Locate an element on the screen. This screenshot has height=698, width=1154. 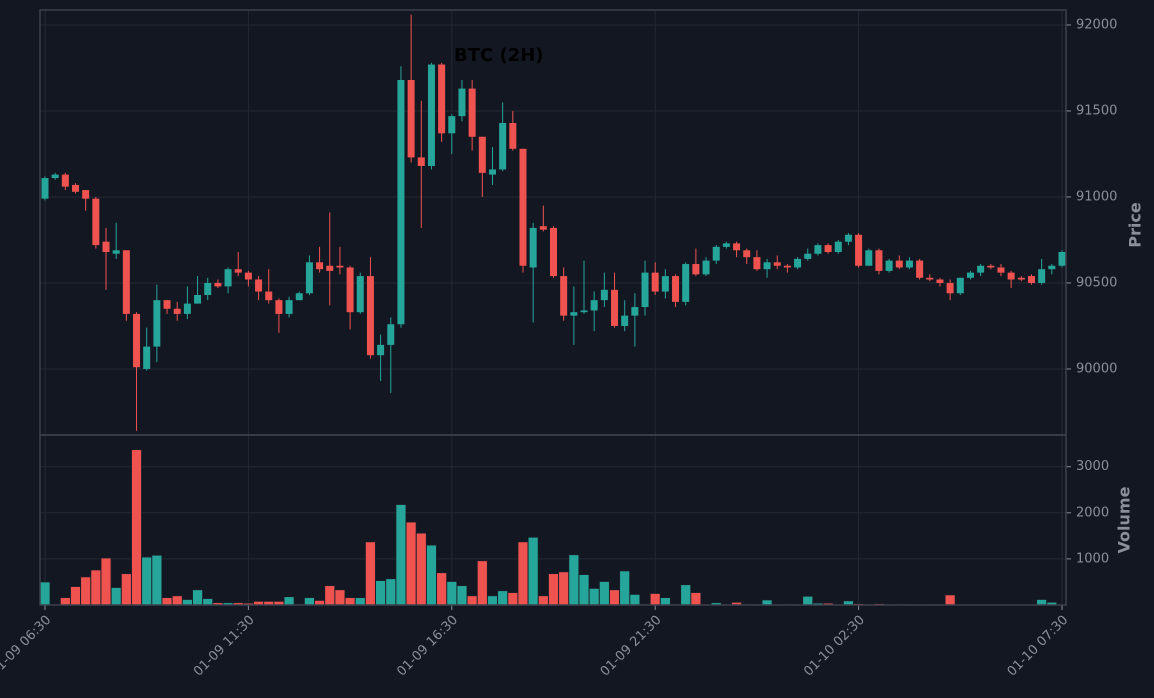
y-tick-label: 90500 is located at coordinates (1096, 282).